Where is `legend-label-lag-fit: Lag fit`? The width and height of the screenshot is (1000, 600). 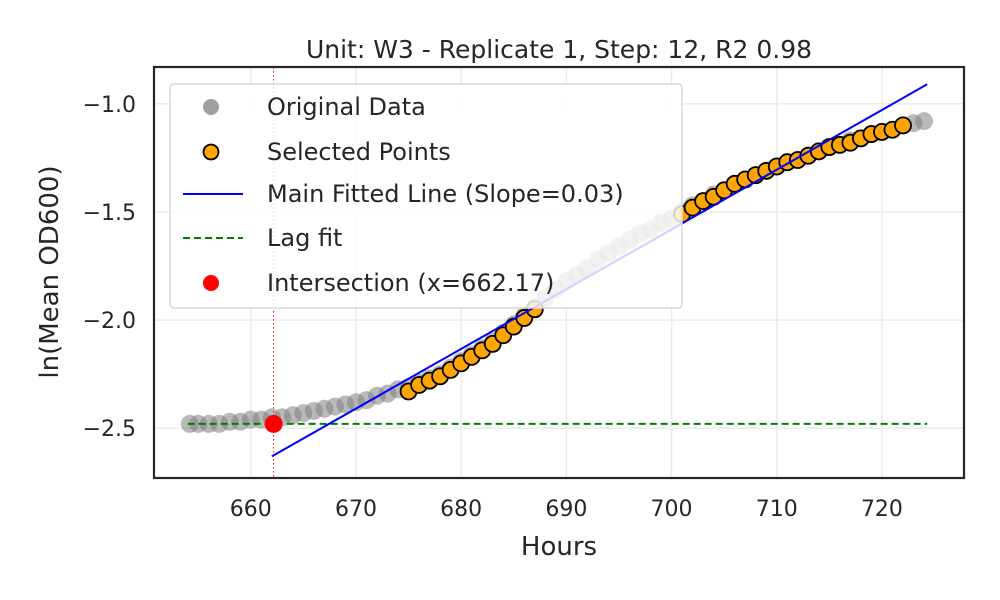 legend-label-lag-fit: Lag fit is located at coordinates (304, 238).